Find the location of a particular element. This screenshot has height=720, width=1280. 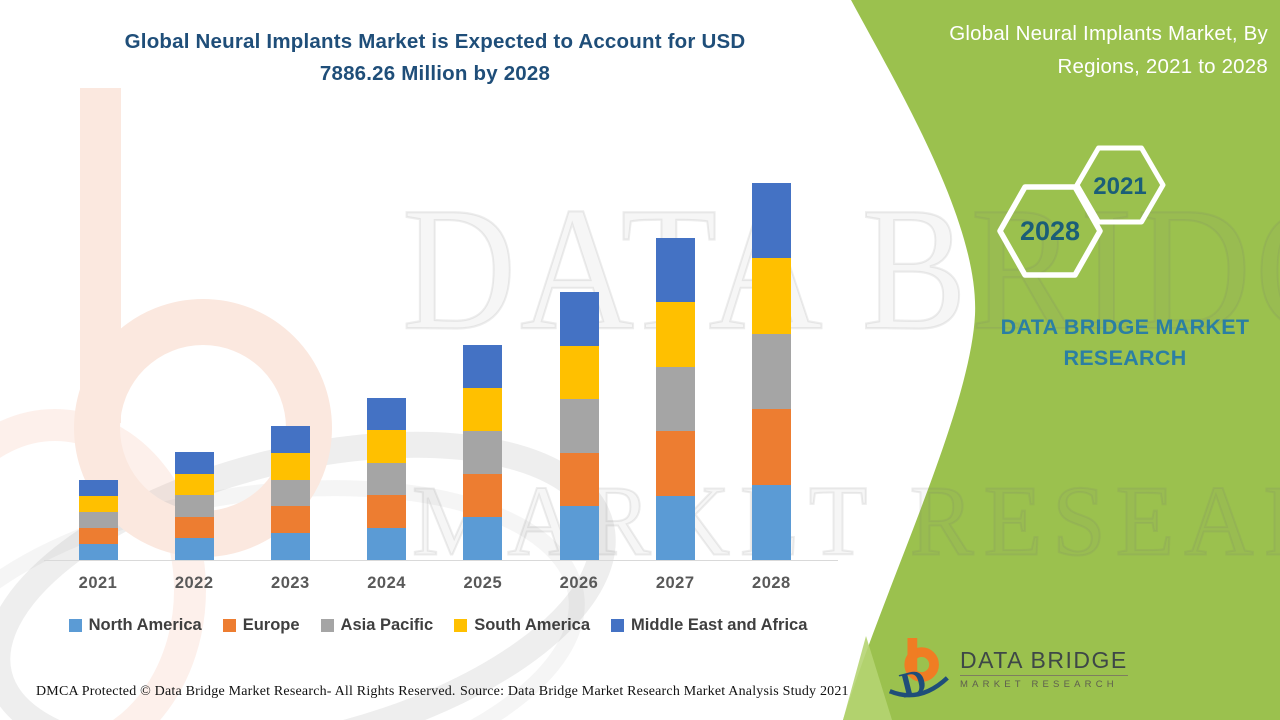

bar-2021 is located at coordinates (98, 520).